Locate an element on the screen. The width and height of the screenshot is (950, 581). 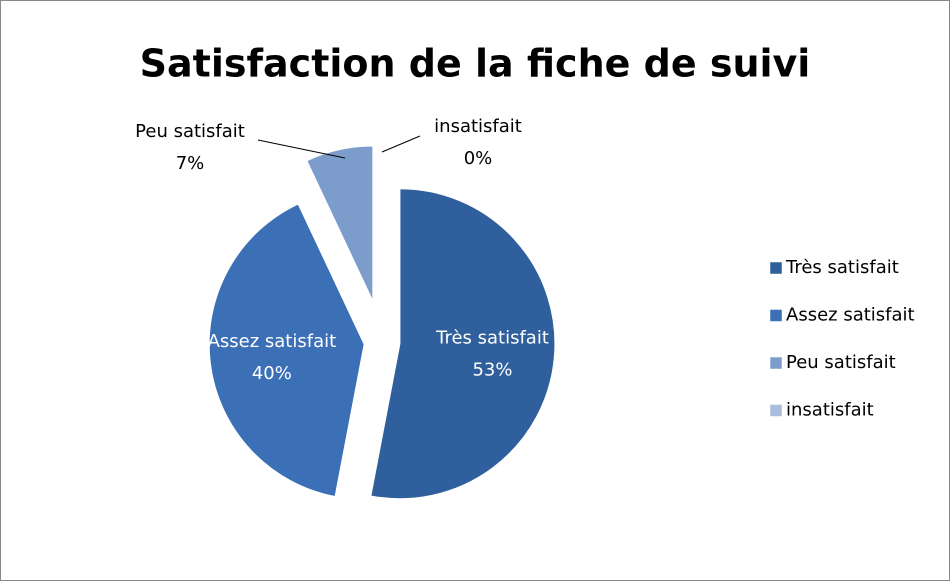
slice-label: Assez satisfait is located at coordinates (272, 341).